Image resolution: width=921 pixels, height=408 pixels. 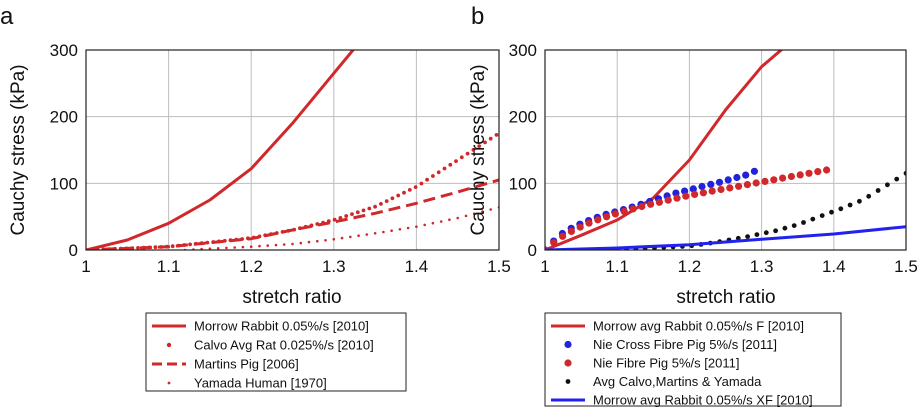 I want to click on panel-b-ylabel: Cauchy stress (kPa), so click(x=478, y=149).